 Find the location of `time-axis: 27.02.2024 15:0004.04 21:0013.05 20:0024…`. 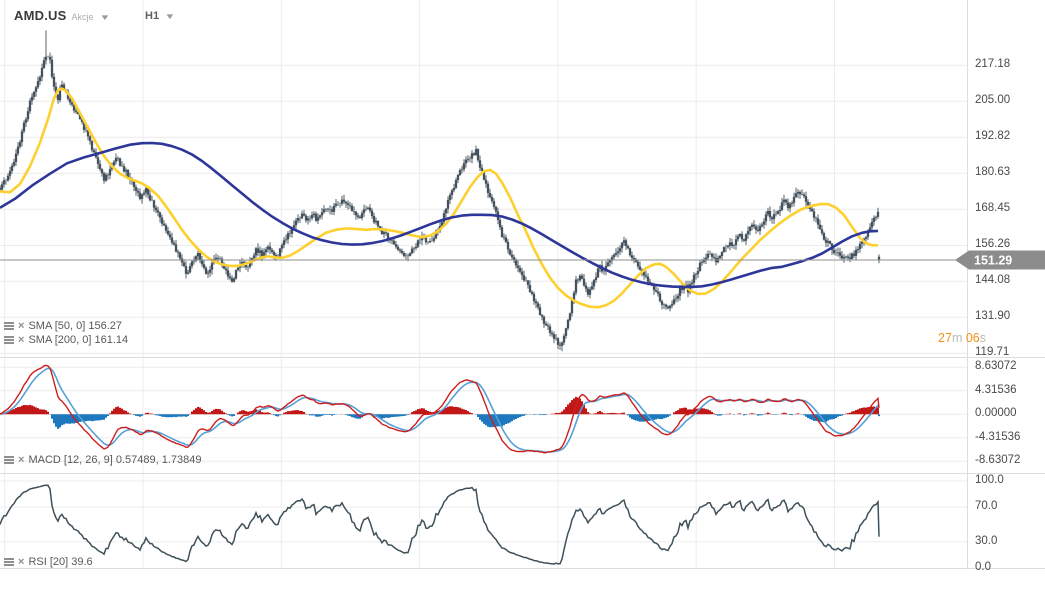

time-axis: 27.02.2024 15:0004.04 21:0013.05 20:0024… is located at coordinates (522, 583).